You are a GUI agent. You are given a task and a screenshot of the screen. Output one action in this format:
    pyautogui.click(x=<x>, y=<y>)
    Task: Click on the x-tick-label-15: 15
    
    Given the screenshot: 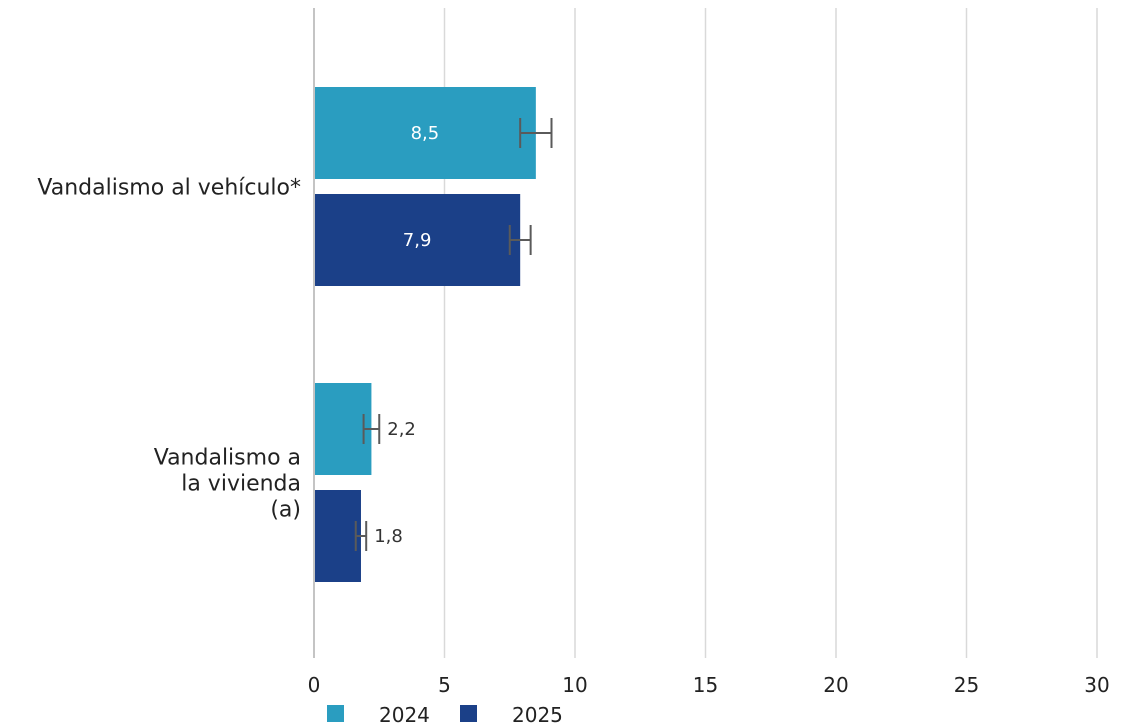 What is the action you would take?
    pyautogui.click(x=705, y=685)
    